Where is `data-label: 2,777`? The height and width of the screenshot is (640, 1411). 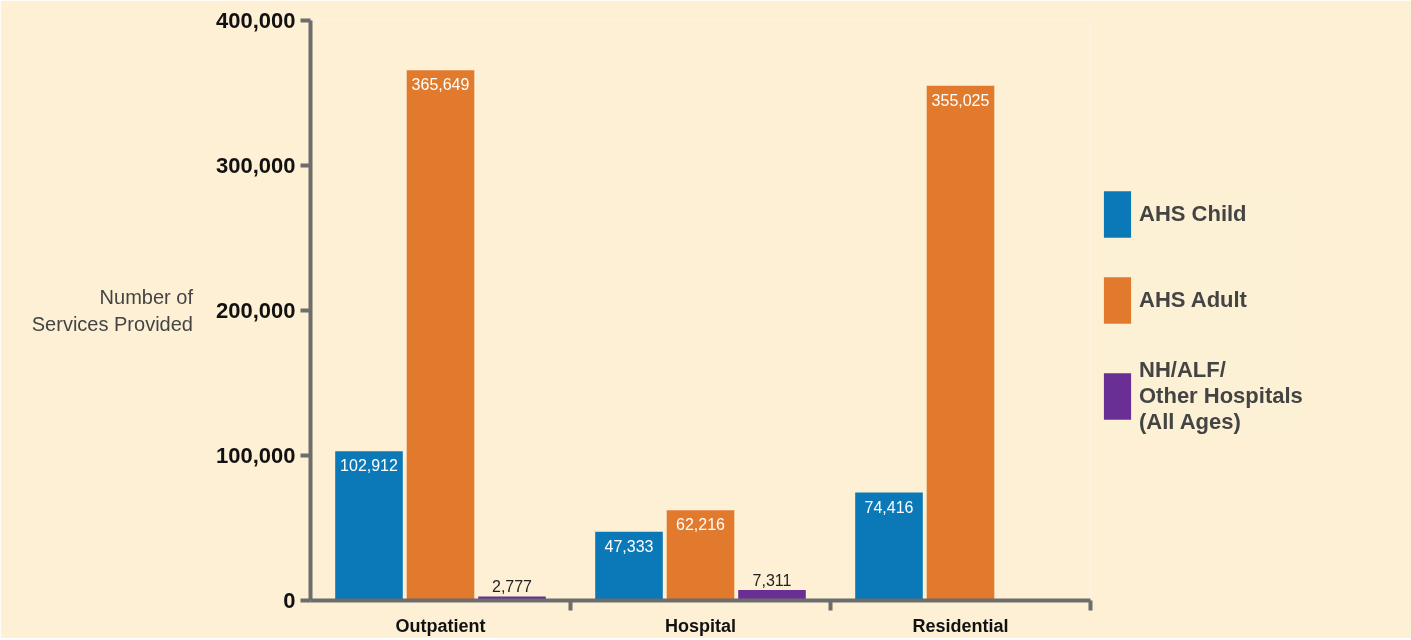 data-label: 2,777 is located at coordinates (512, 587).